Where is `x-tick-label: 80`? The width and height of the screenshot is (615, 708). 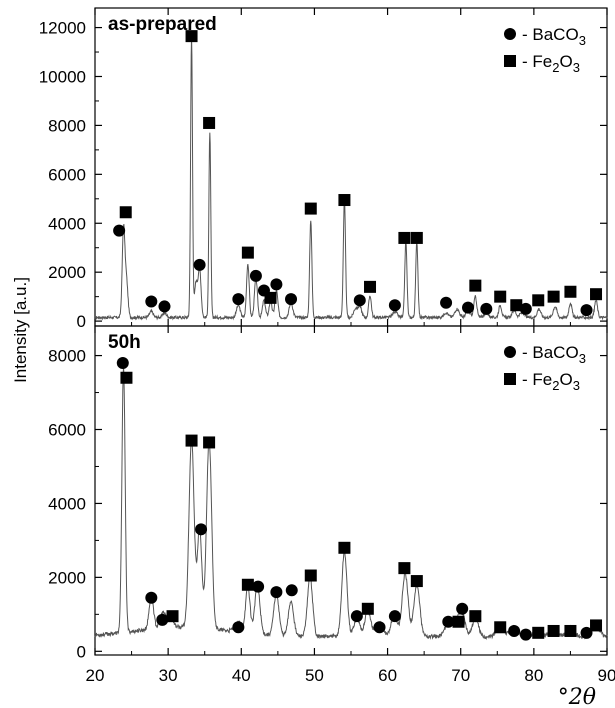 x-tick-label: 80 is located at coordinates (533, 675).